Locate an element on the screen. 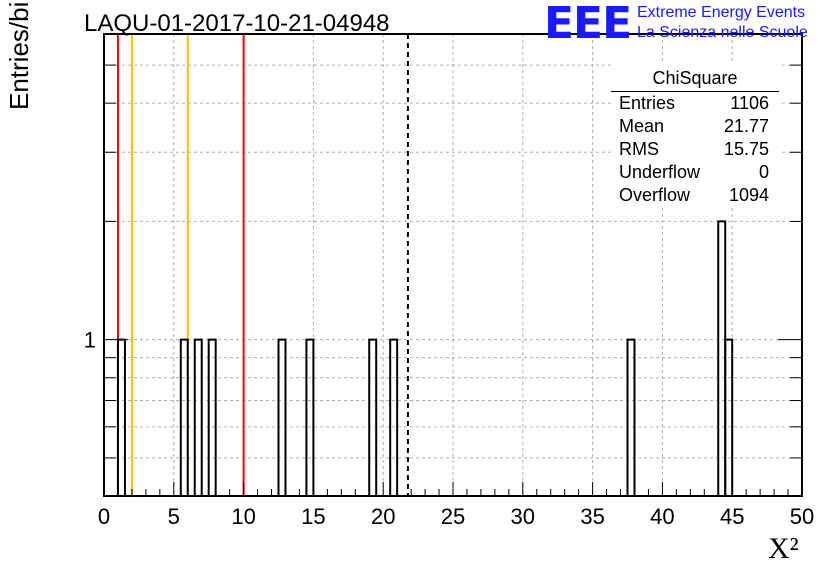 Image resolution: width=836 pixels, height=572 pixels. stats-row-entries: Entries 1106 is located at coordinates (694, 104).